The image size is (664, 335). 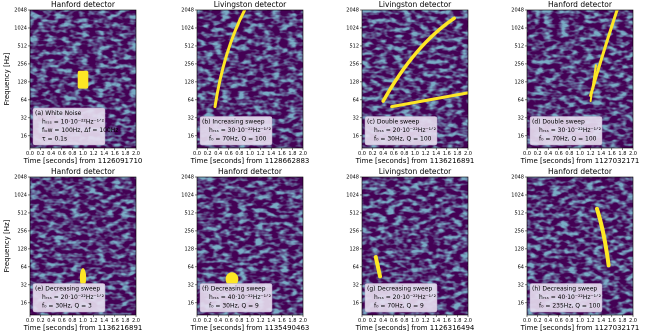 What do you see at coordinates (67, 289) in the screenshot?
I see `annotation-text: (e) Decreasing sweep` at bounding box center [67, 289].